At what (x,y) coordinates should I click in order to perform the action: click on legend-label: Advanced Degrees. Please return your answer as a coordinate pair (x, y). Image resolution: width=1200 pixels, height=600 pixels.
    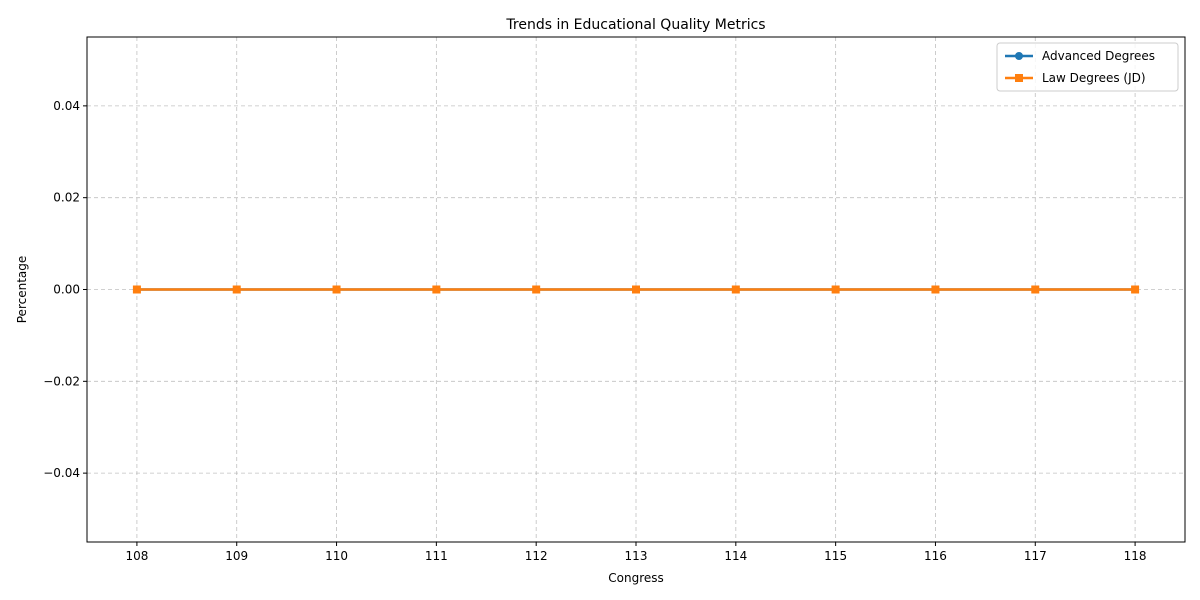
    Looking at the image, I should click on (1098, 56).